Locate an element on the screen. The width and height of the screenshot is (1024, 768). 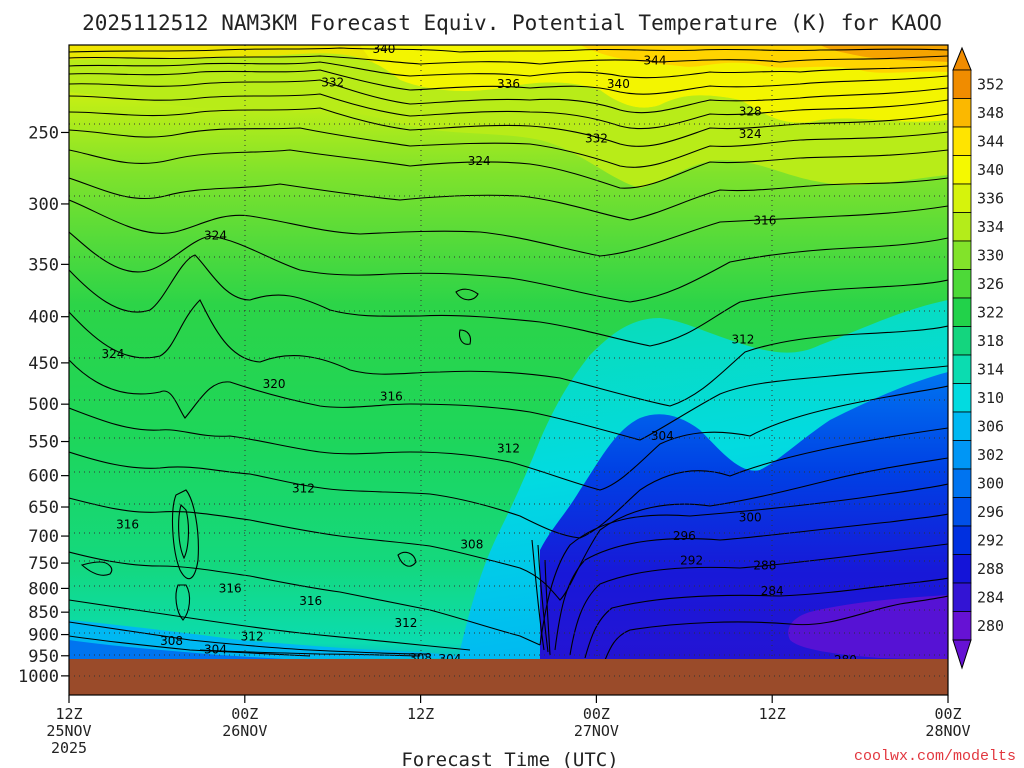
svg-text: 340 is located at coordinates (618, 84).